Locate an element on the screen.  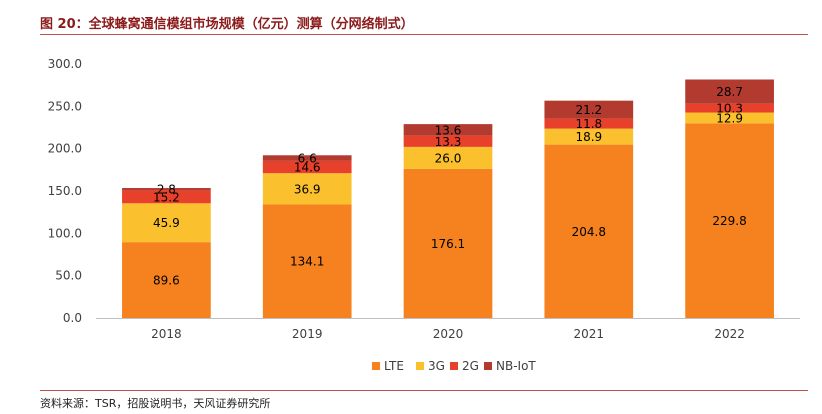
data-label: 45.9 is located at coordinates (166, 223).